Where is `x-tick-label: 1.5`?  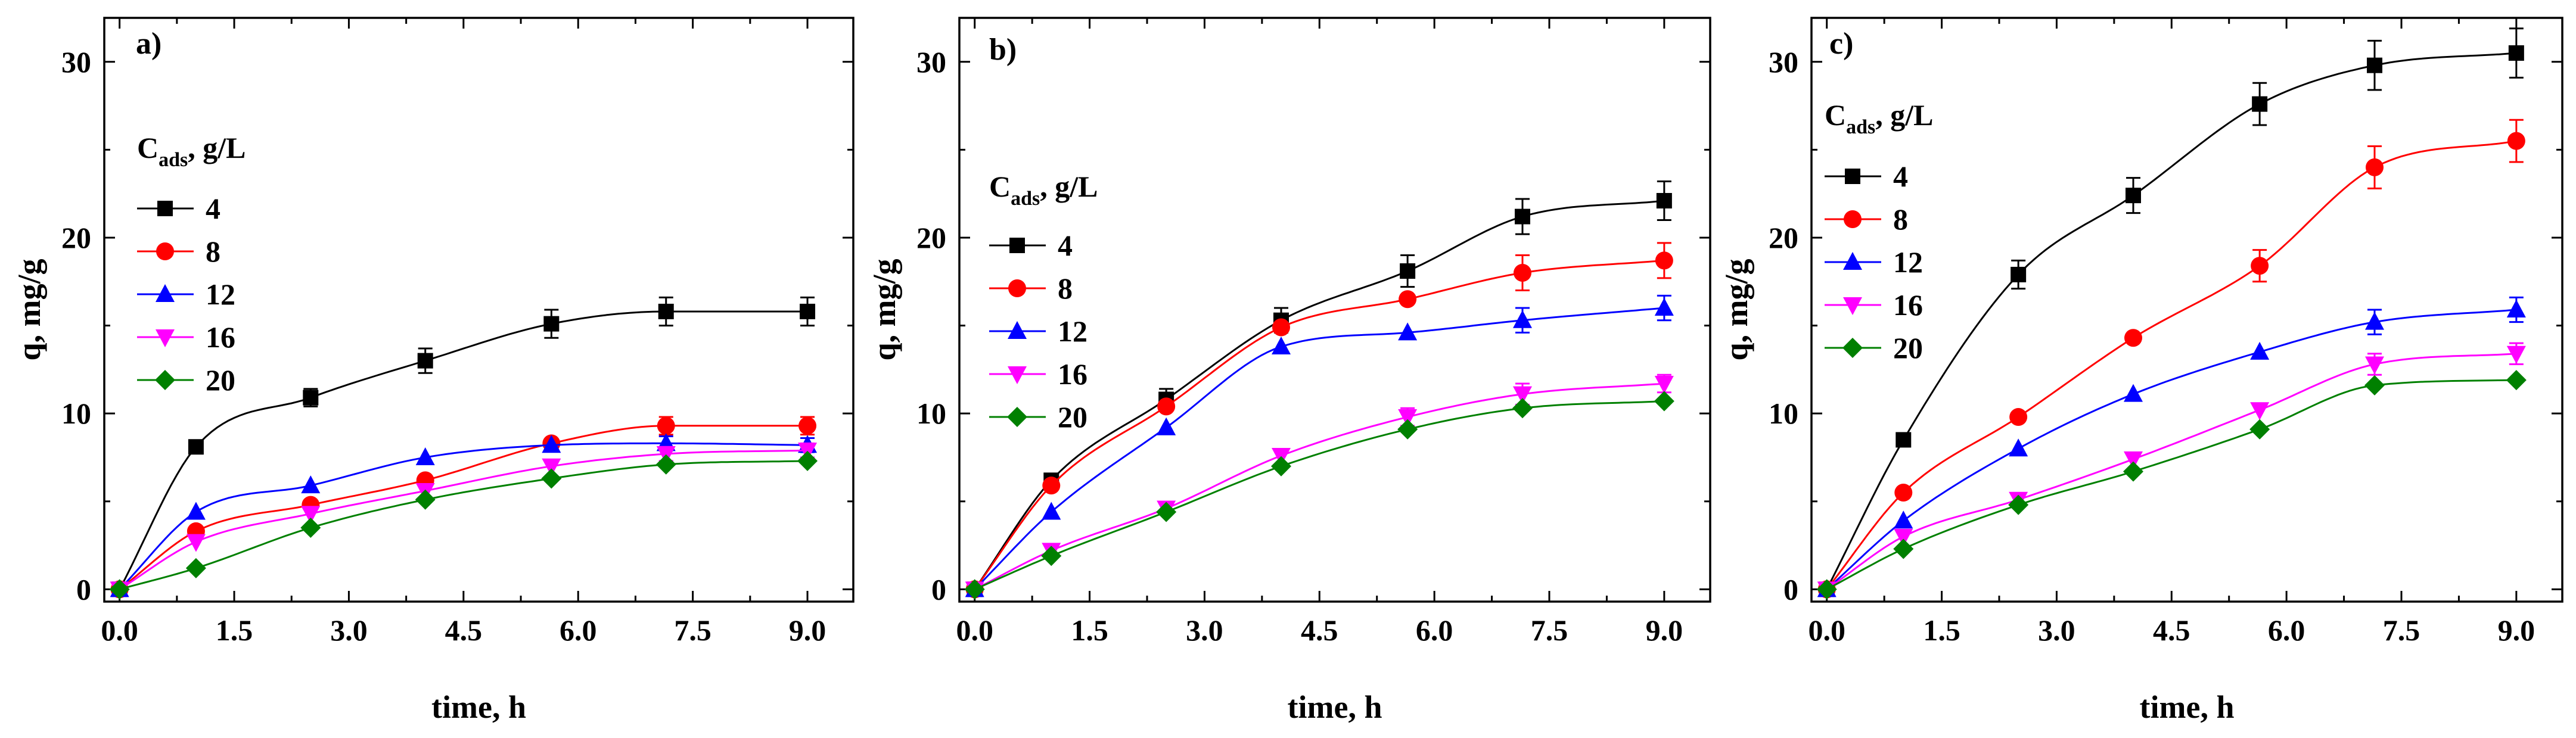 x-tick-label: 1.5 is located at coordinates (1089, 630).